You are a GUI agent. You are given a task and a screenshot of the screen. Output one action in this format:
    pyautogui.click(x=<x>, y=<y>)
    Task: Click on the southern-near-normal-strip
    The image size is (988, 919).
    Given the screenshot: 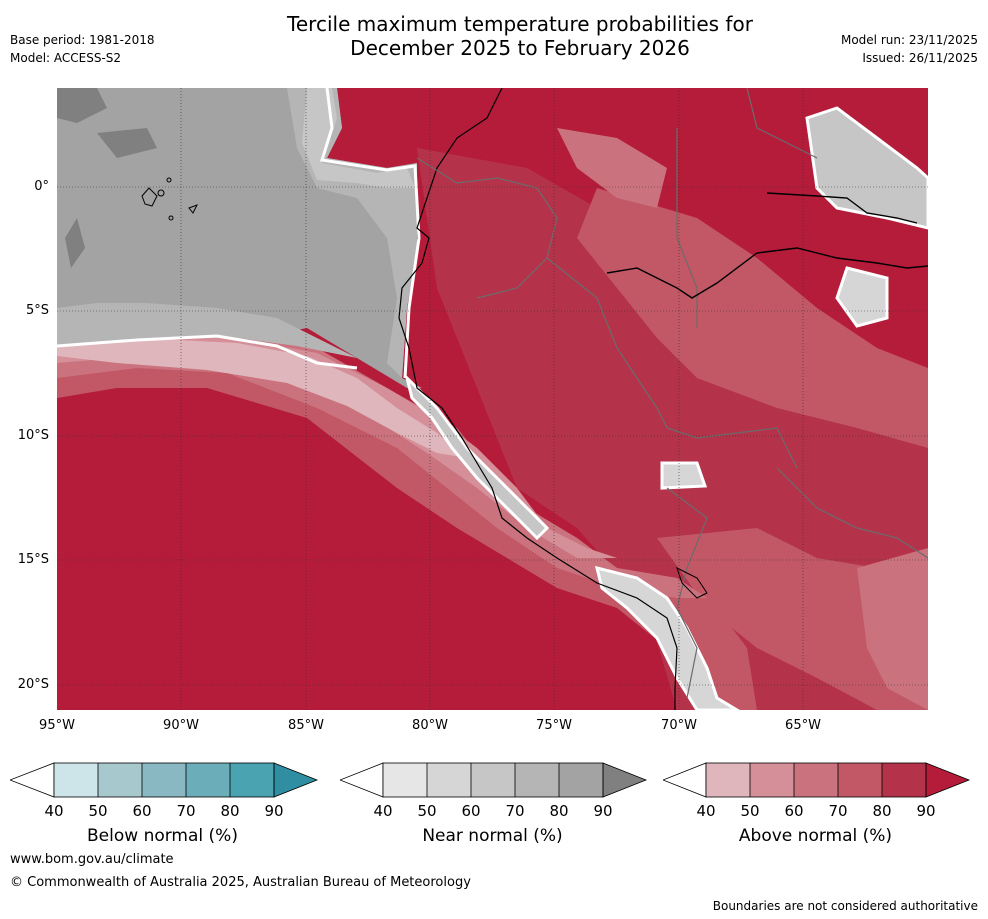 What is the action you would take?
    pyautogui.click(x=667, y=637)
    